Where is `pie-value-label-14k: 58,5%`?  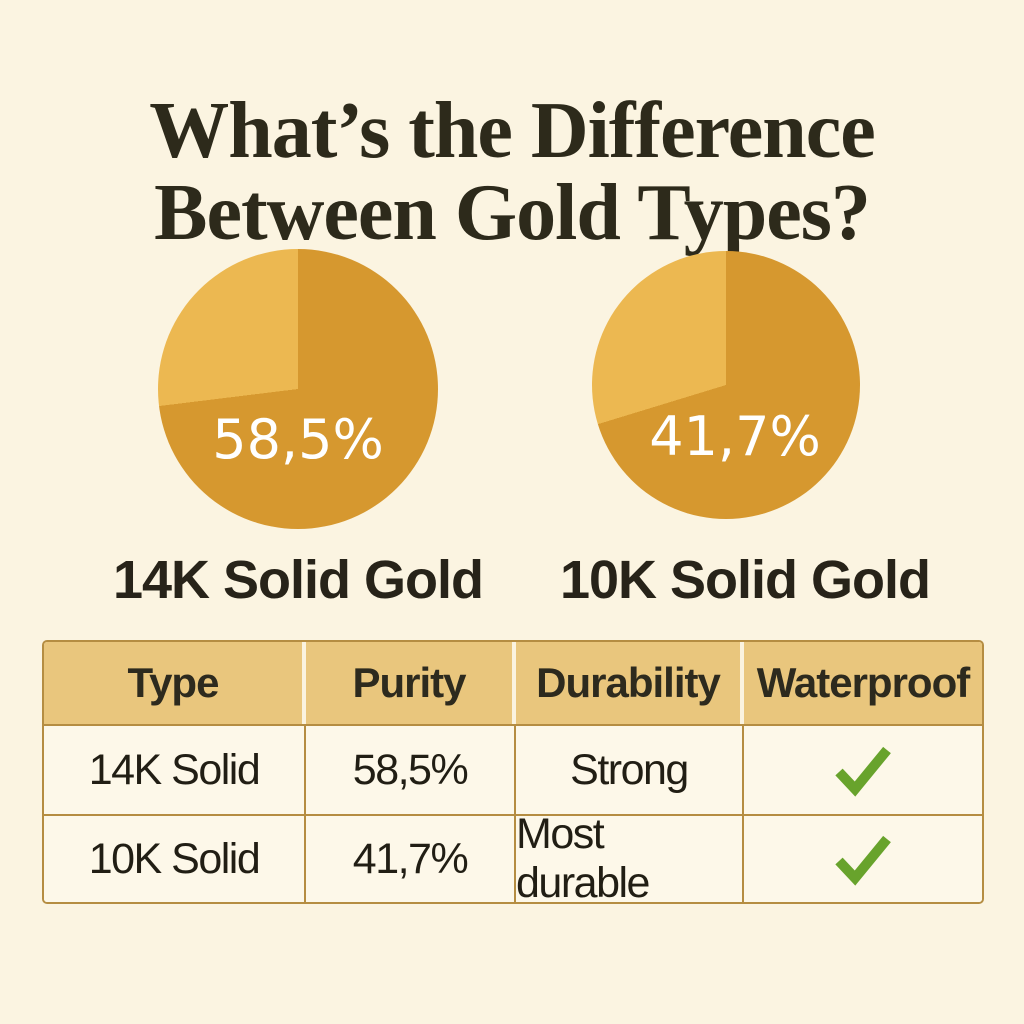
pie-value-label-14k: 58,5% is located at coordinates (298, 439).